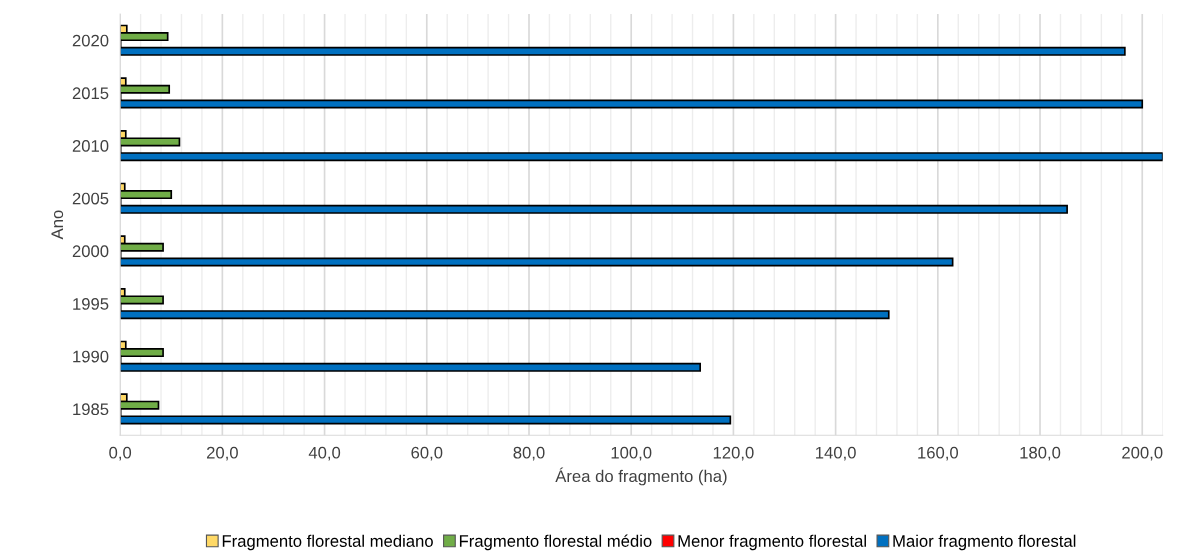 Image resolution: width=1178 pixels, height=558 pixels. I want to click on x-tick-label: 20,0, so click(222, 453).